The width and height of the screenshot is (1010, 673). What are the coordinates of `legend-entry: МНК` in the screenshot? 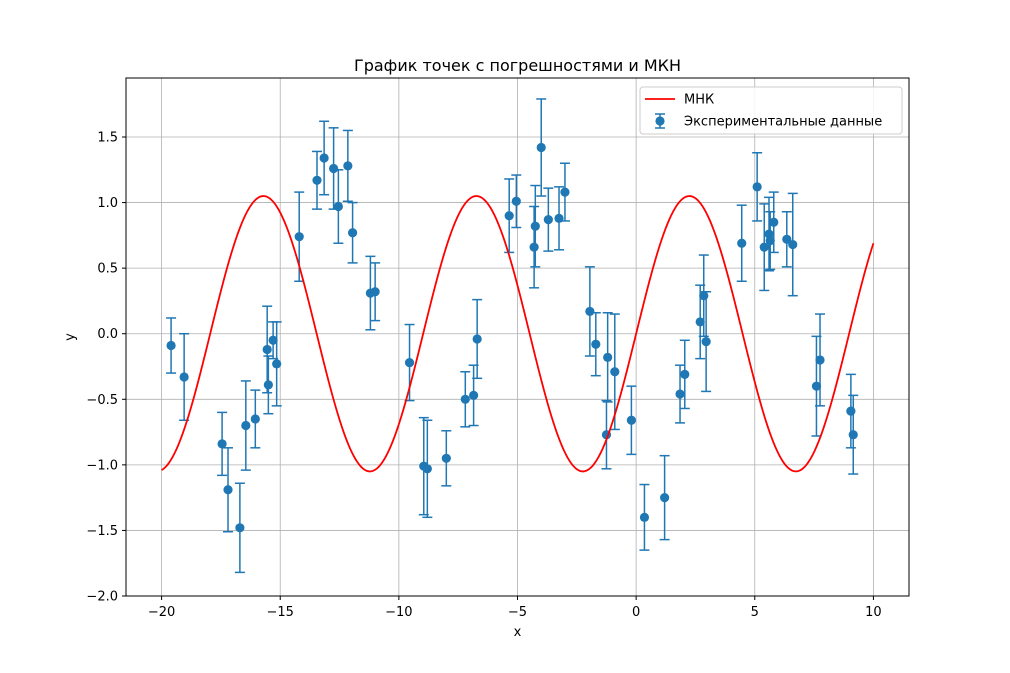 It's located at (679, 100).